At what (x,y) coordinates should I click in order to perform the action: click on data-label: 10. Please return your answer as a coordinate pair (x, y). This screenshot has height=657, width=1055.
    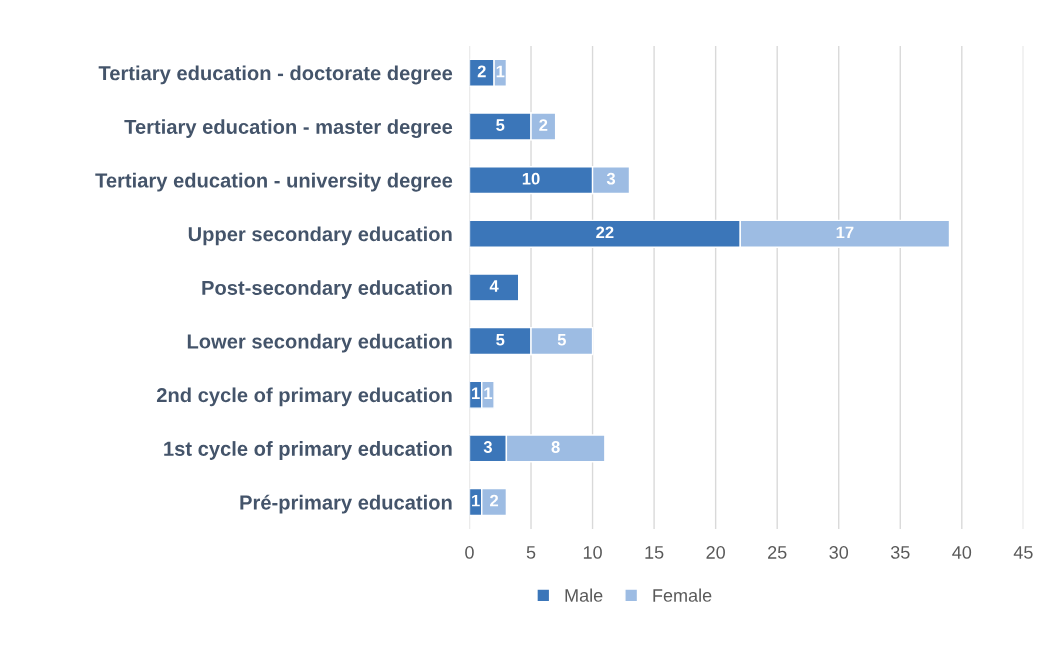
    Looking at the image, I should click on (531, 178).